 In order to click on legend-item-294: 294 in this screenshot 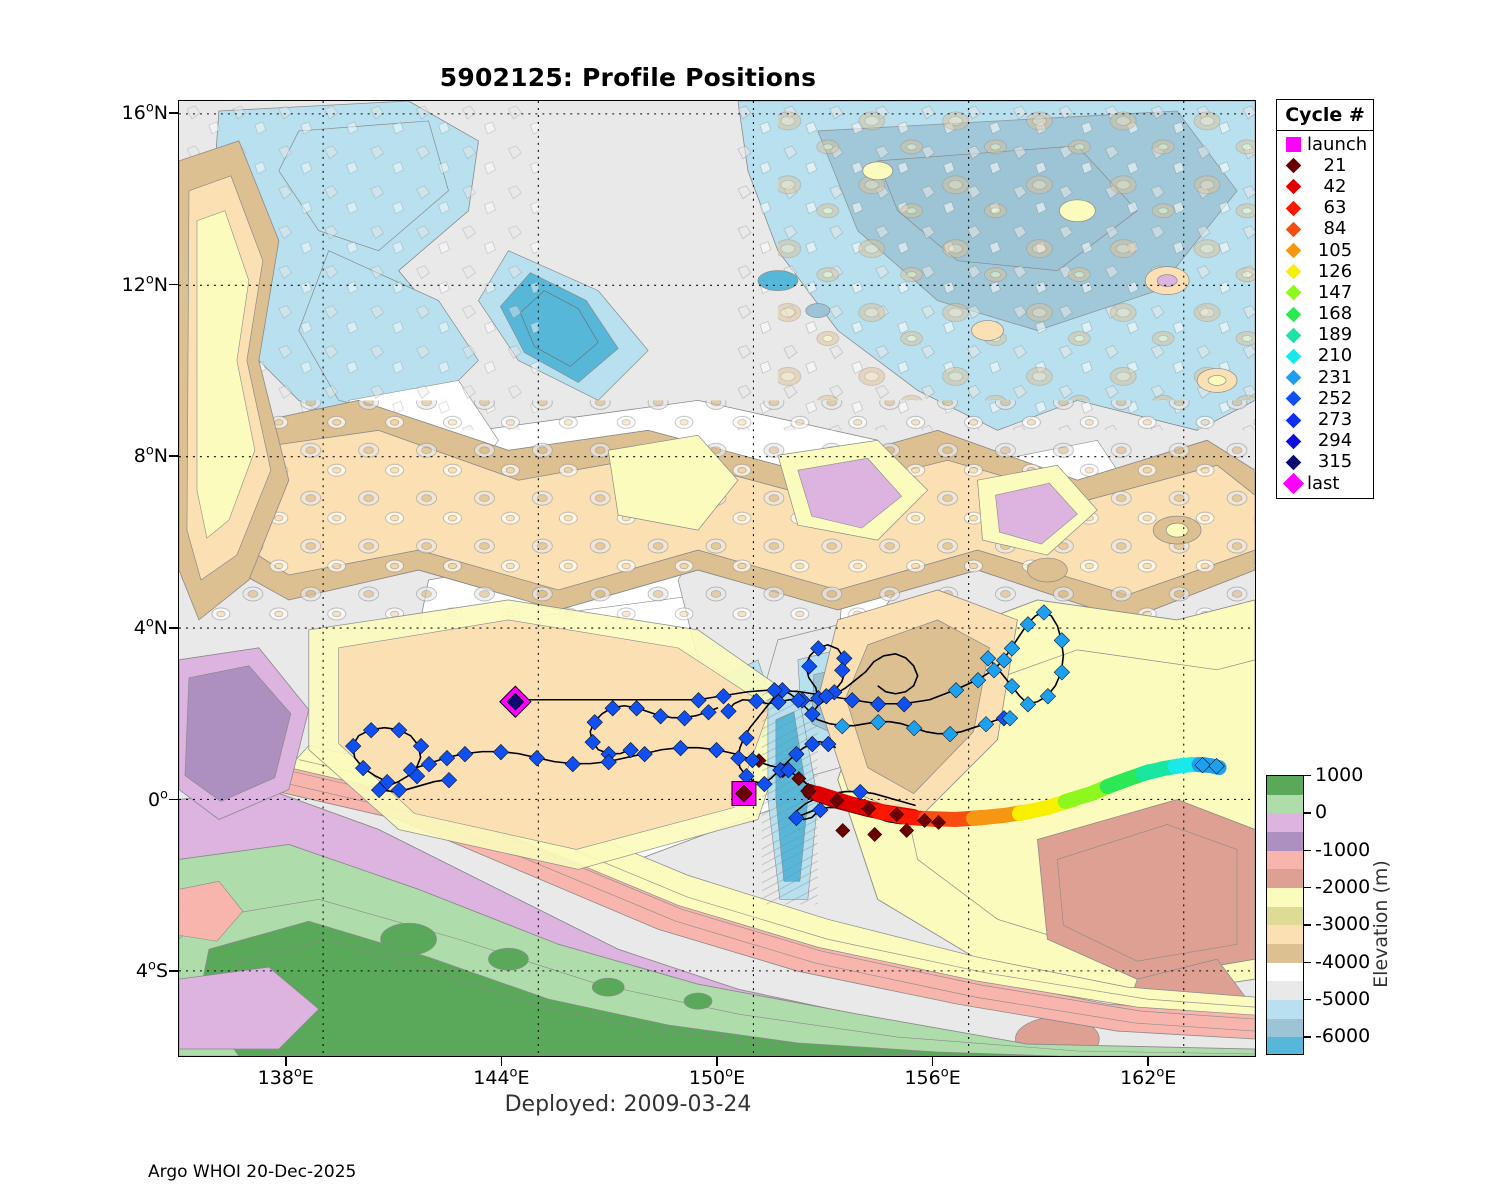, I will do `click(1325, 441)`.